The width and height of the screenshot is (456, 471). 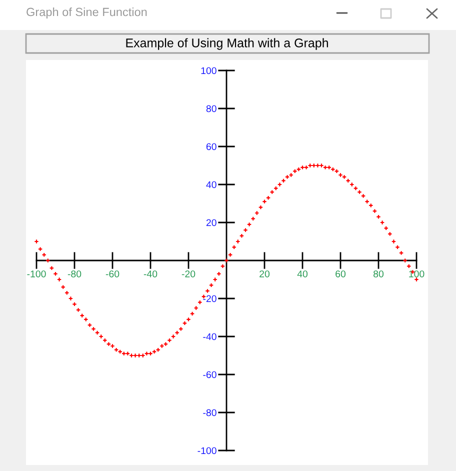 What do you see at coordinates (75, 274) in the screenshot?
I see `x-tick-label: -80` at bounding box center [75, 274].